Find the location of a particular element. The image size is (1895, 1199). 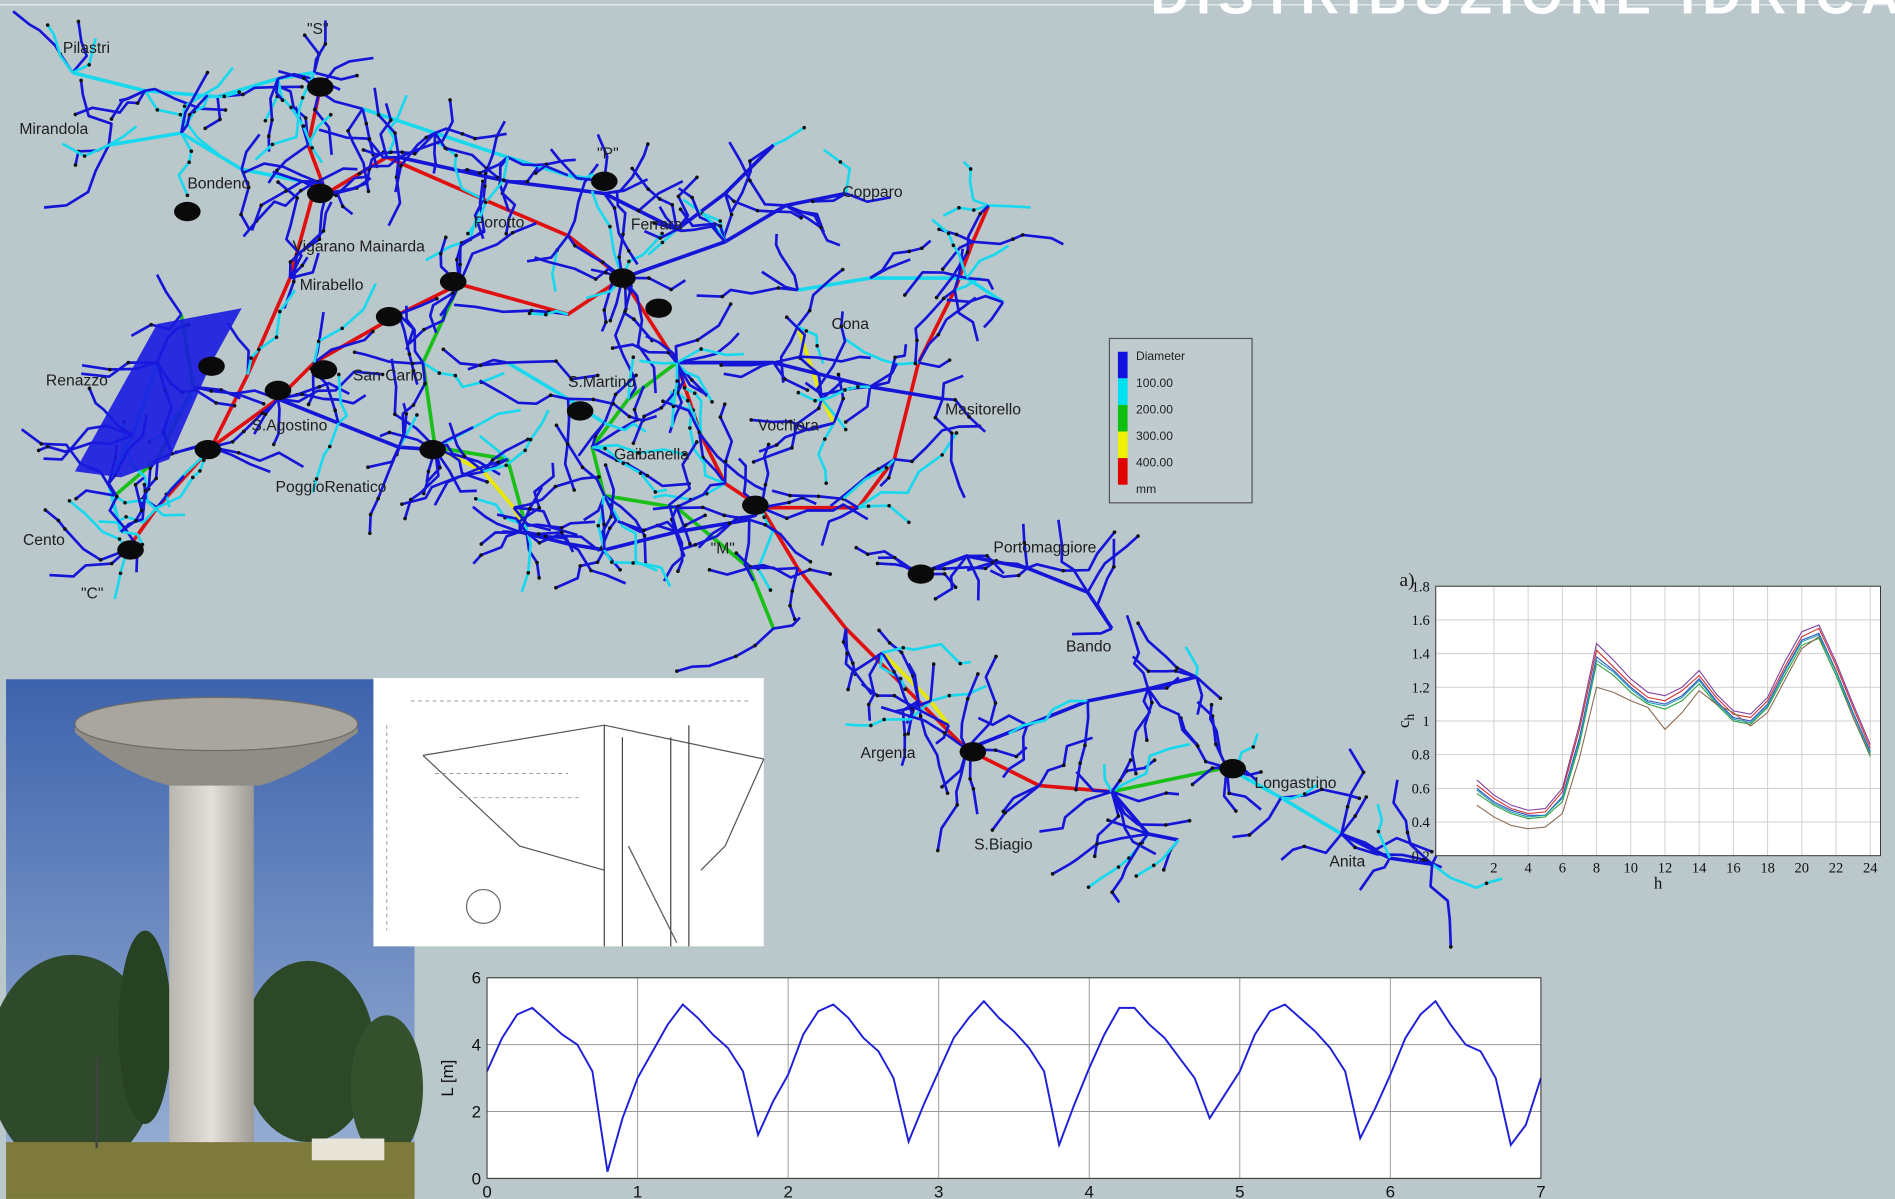

pipe is located at coordinates (809, 380).